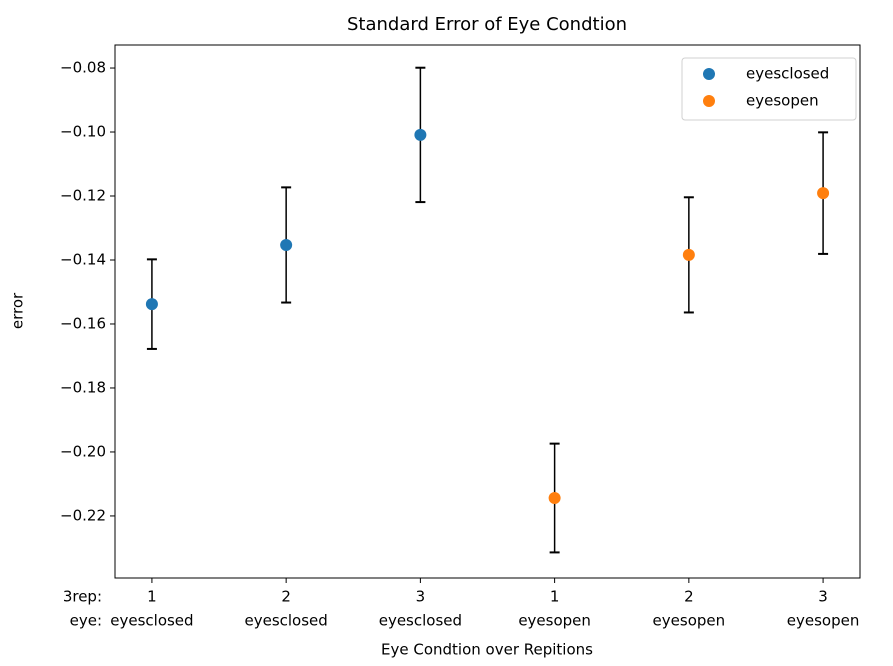  What do you see at coordinates (83, 451) in the screenshot?
I see `y-tick-label: −0.20` at bounding box center [83, 451].